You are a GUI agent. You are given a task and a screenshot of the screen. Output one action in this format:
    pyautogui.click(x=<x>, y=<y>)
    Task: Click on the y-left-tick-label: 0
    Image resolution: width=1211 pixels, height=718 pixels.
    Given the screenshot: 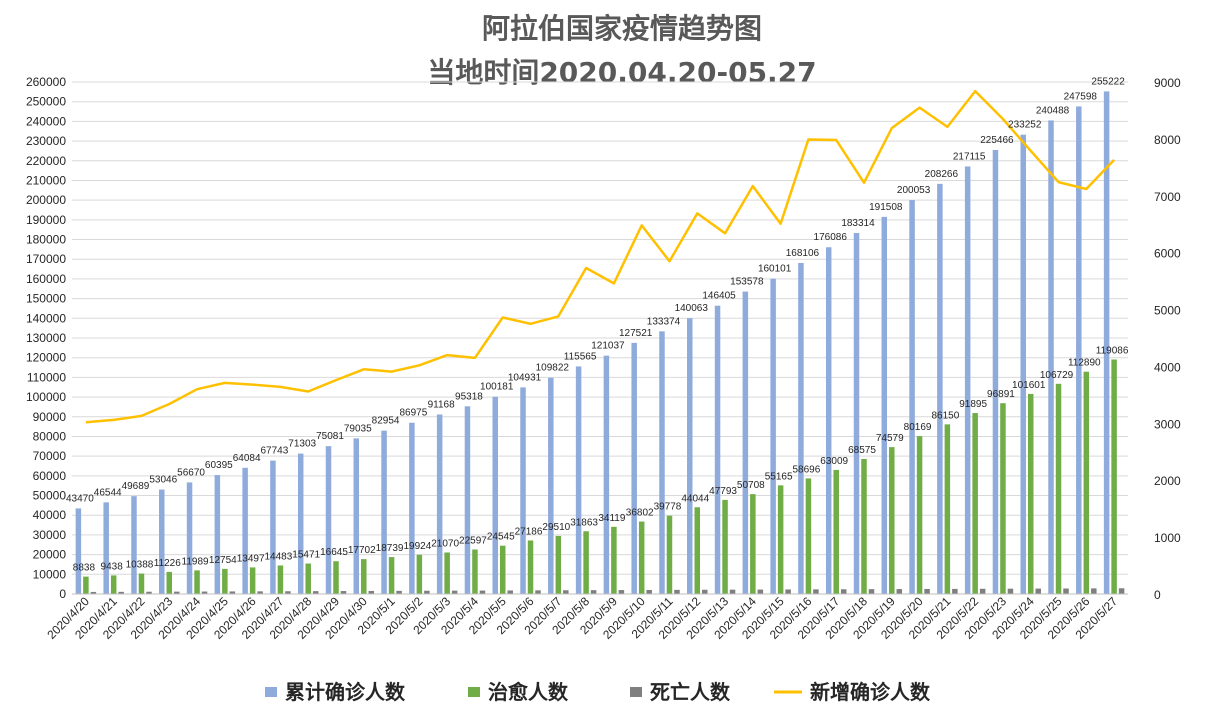 What is the action you would take?
    pyautogui.click(x=62, y=594)
    